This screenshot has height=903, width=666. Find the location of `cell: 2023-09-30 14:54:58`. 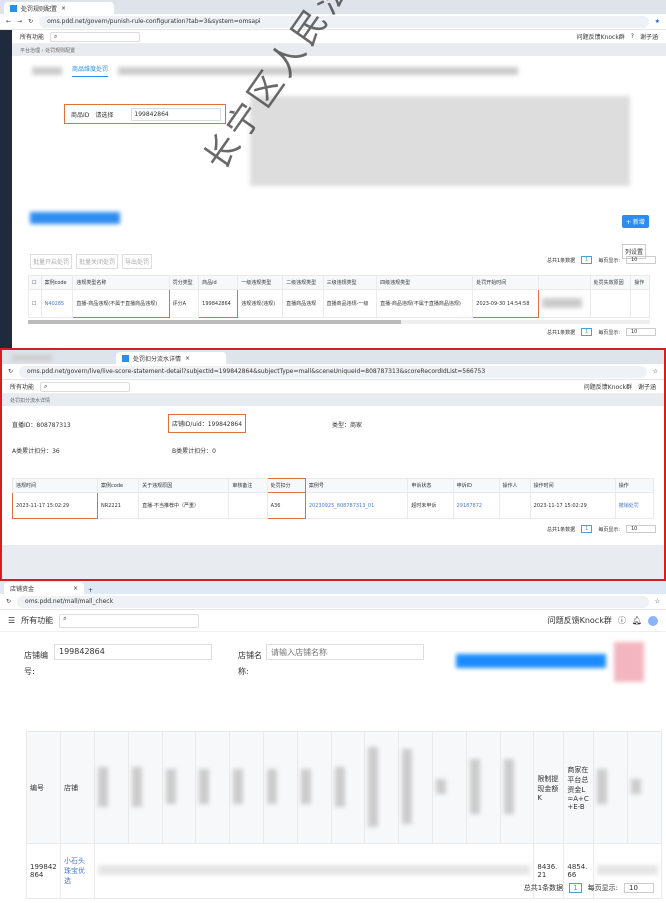

cell: 2023-09-30 14:54:58 is located at coordinates (506, 303).